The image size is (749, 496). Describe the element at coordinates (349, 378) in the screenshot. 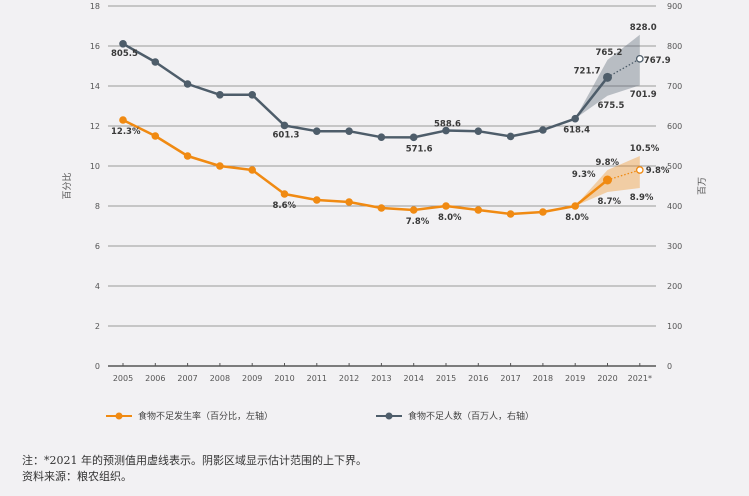

I see `x-tick-label: 2012` at that location.